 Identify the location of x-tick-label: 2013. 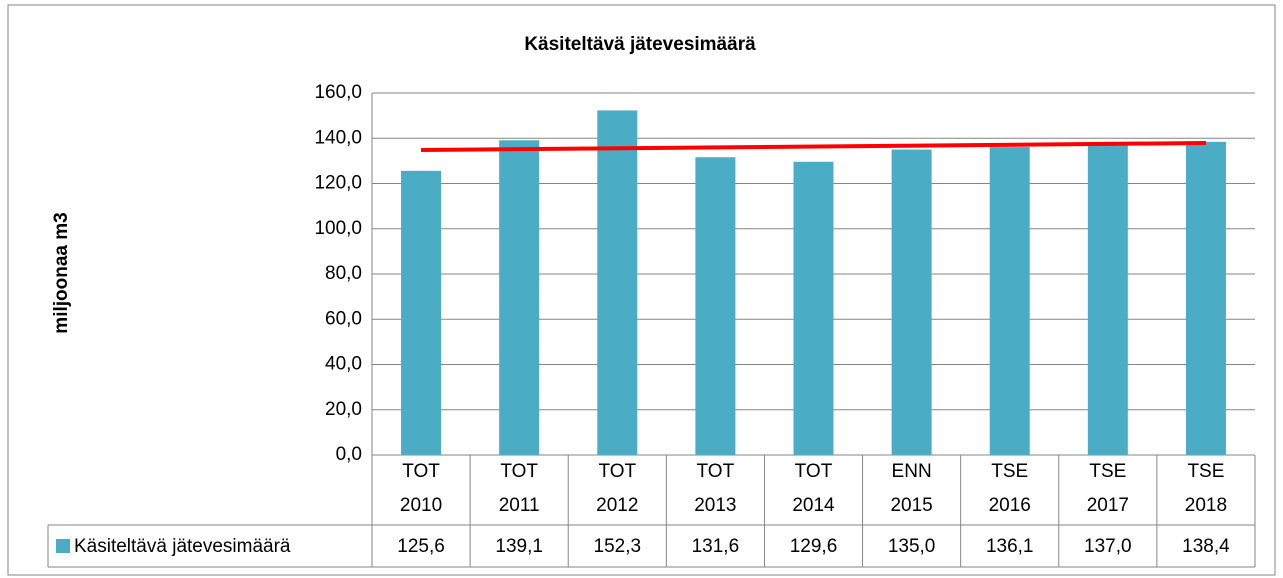
(715, 505).